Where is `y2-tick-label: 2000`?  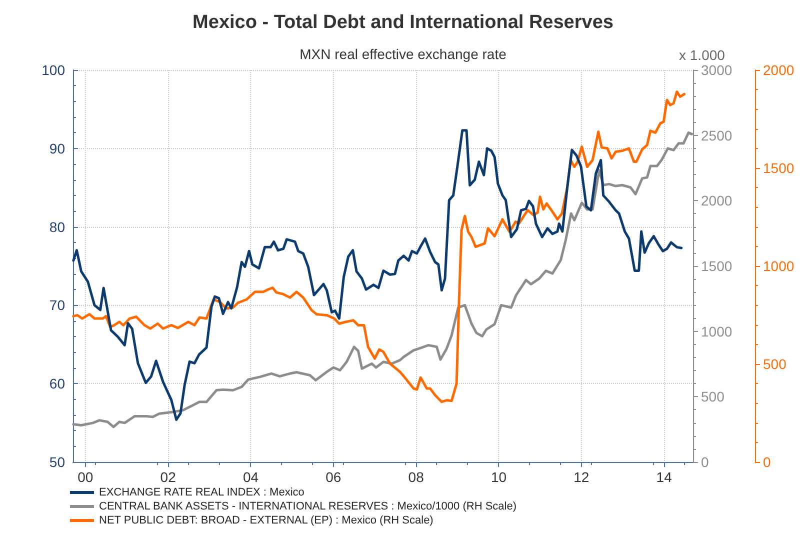 y2-tick-label: 2000 is located at coordinates (716, 200).